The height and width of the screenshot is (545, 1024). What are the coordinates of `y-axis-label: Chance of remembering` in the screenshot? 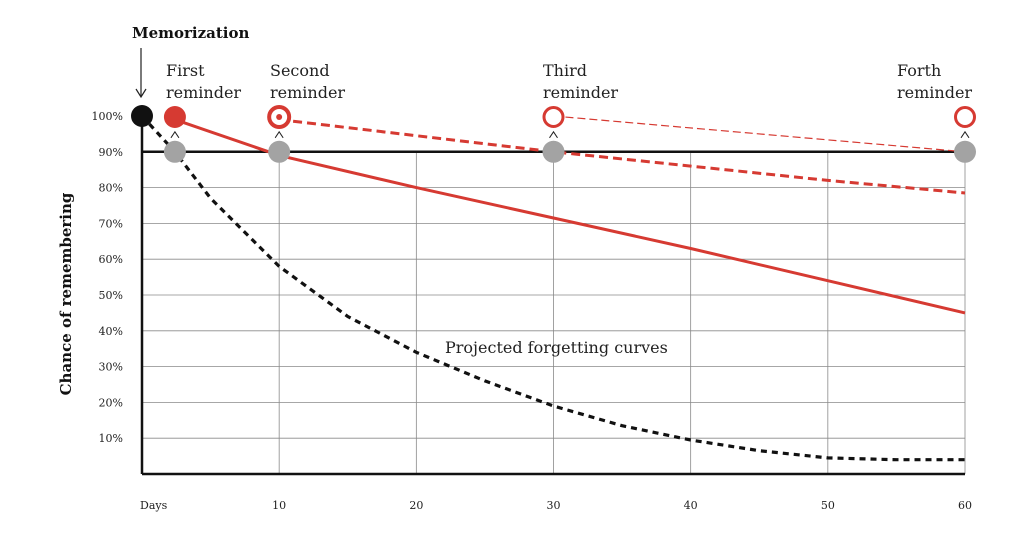 It's located at (66, 293).